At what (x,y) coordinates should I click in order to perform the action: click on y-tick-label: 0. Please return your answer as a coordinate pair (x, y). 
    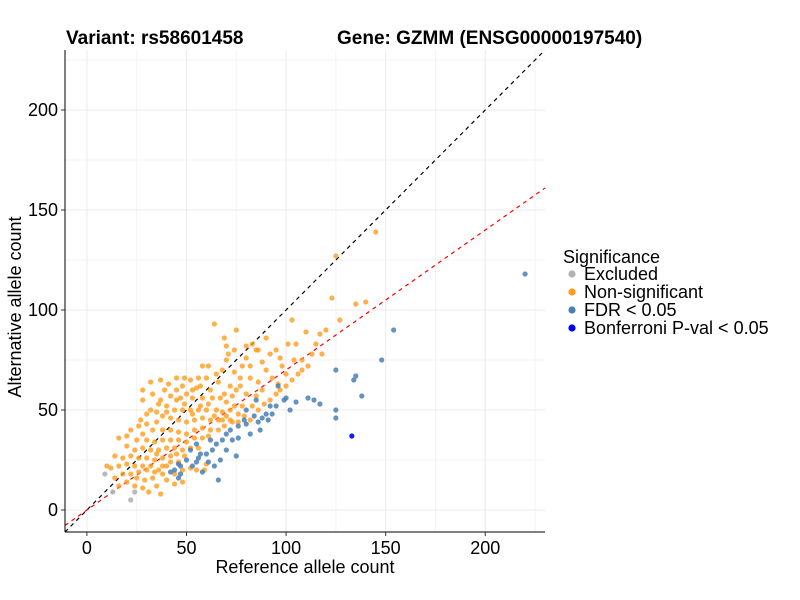
    Looking at the image, I should click on (53, 510).